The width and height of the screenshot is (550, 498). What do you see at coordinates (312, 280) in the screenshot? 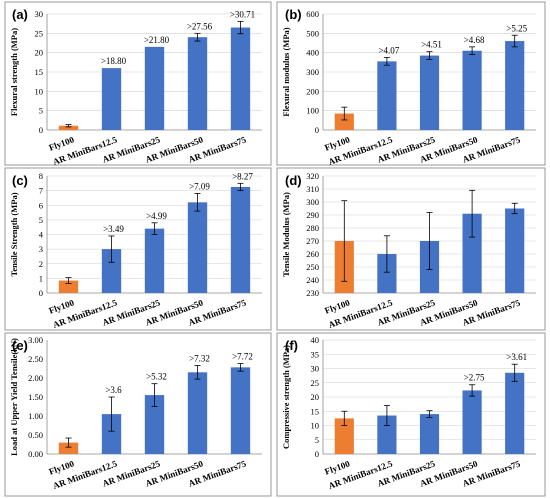
I see `y-tick-label: 240` at bounding box center [312, 280].